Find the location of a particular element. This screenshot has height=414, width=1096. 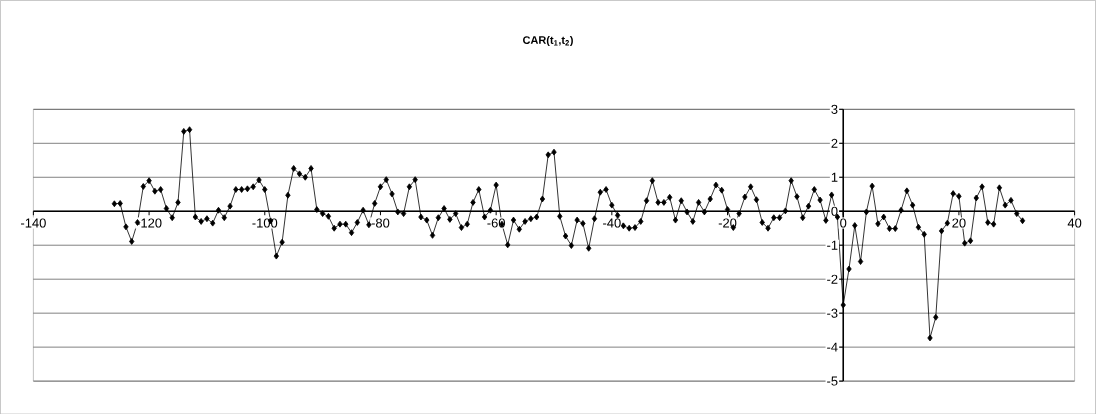

y-tick-label: 0 is located at coordinates (834, 211).